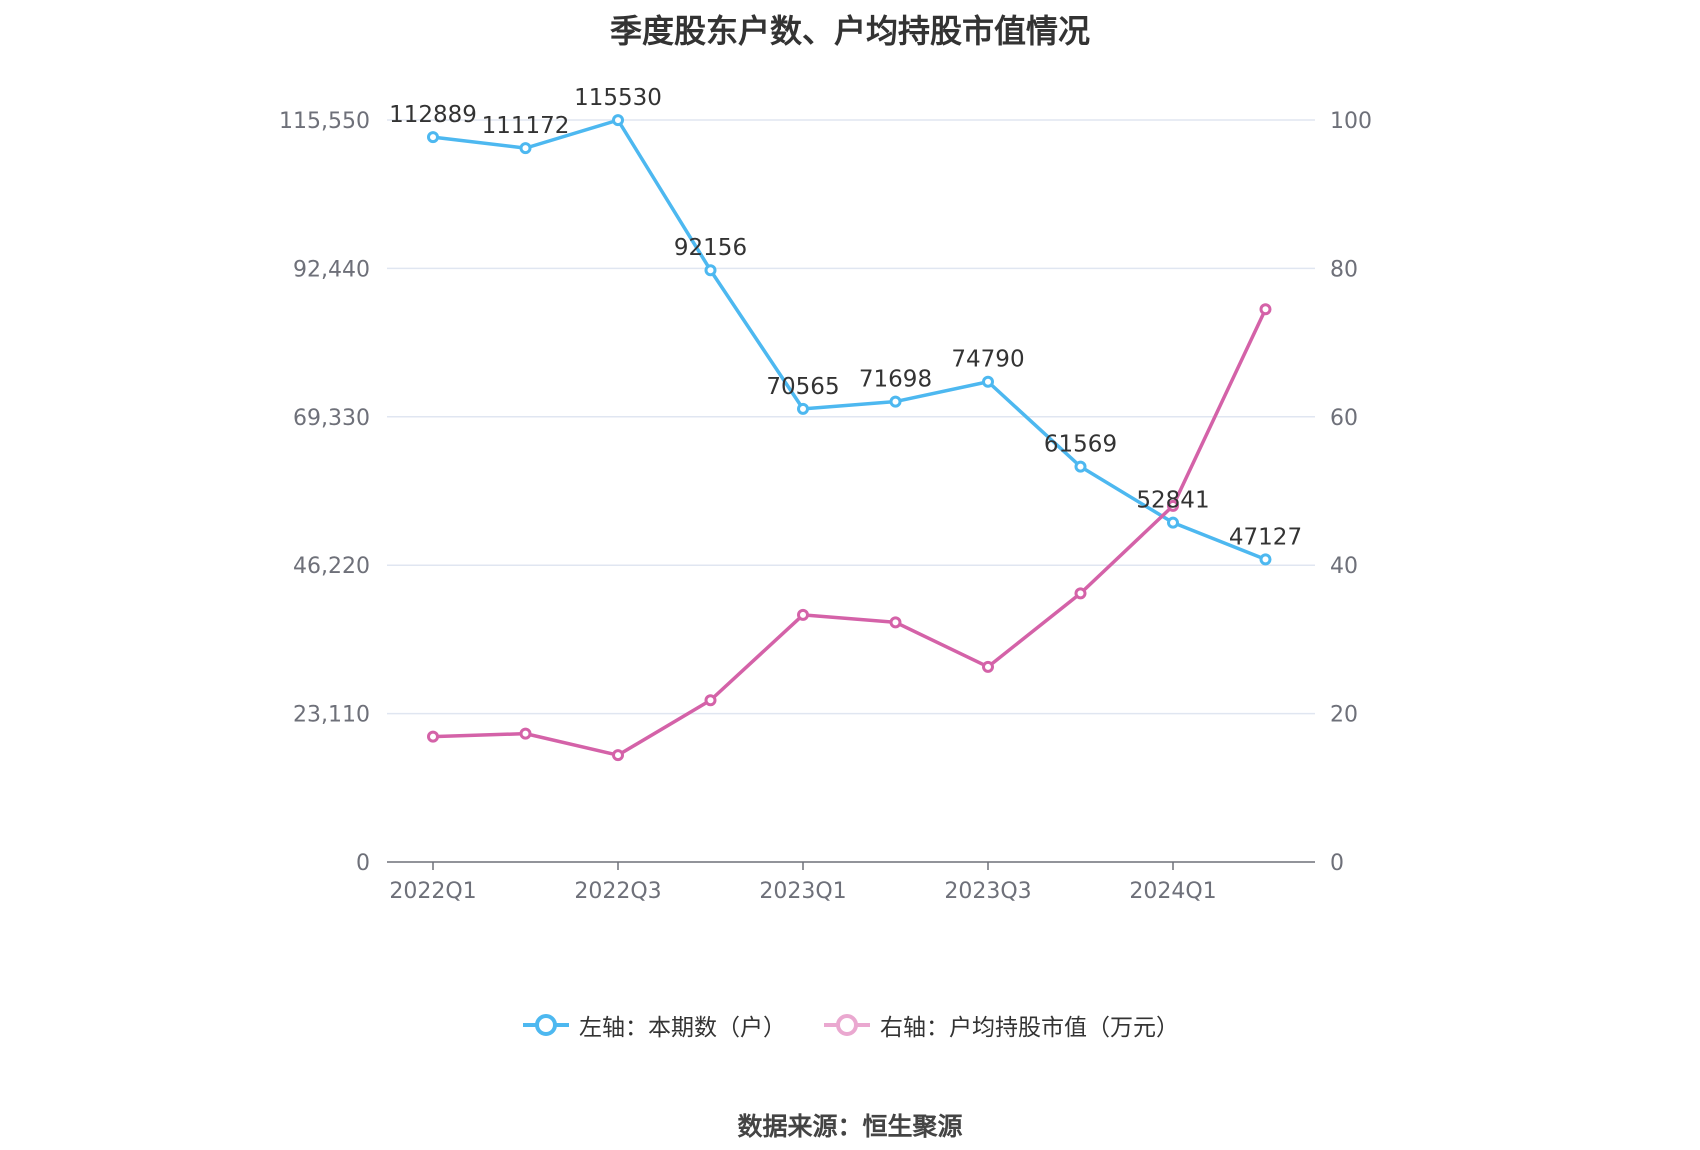  Describe the element at coordinates (526, 126) in the screenshot. I see `data-label: 111172` at that location.